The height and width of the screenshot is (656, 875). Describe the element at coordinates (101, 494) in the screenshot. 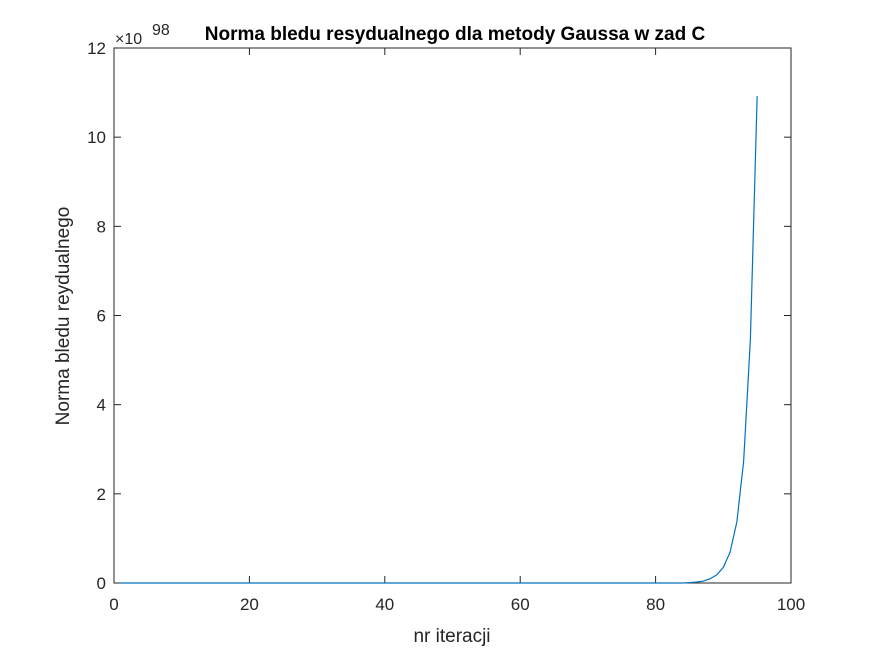

I see `y-tick-label: 2` at that location.